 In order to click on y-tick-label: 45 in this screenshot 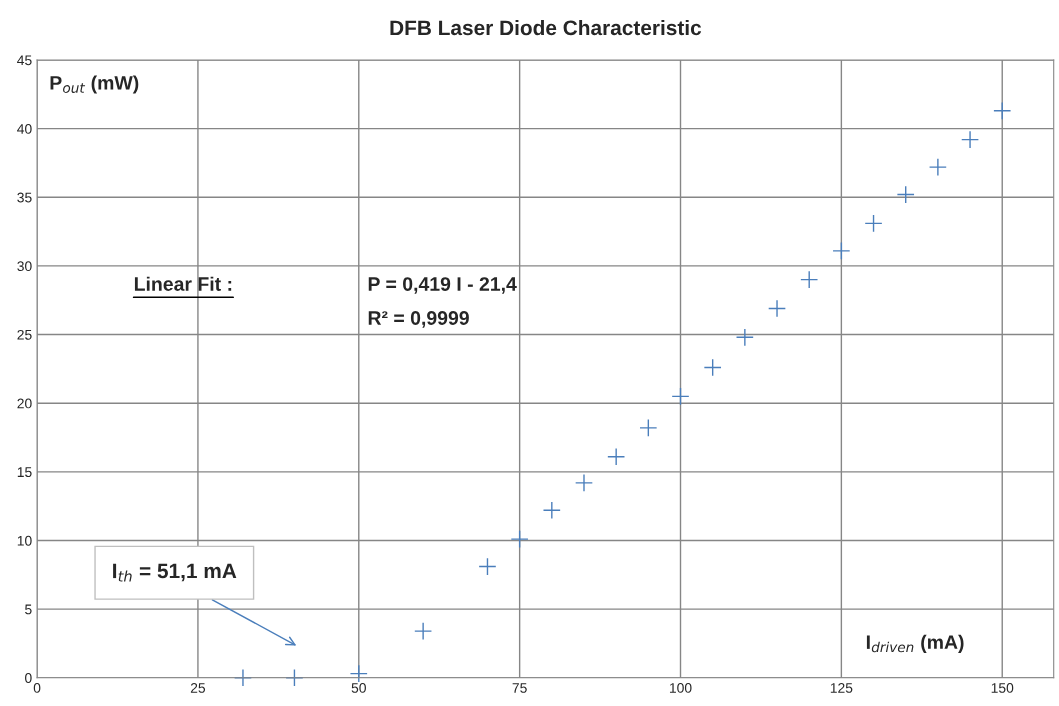, I will do `click(24, 60)`.